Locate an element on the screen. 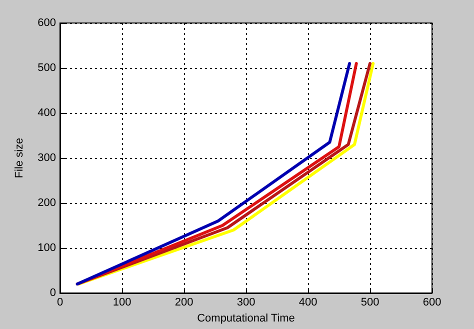 The width and height of the screenshot is (474, 329). x-tick-label: 600 is located at coordinates (432, 302).